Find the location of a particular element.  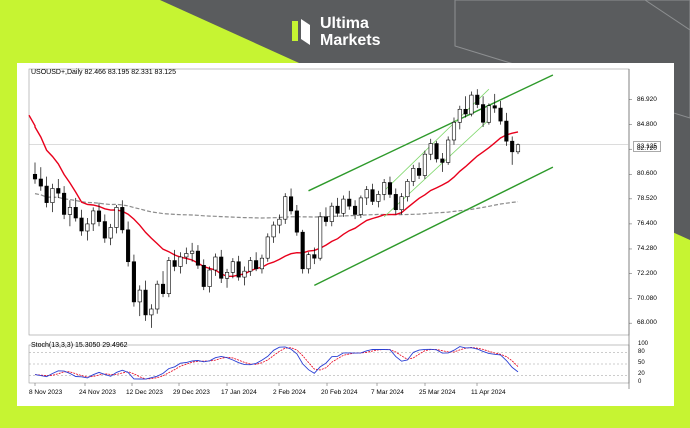

brand-name-line2: Markets is located at coordinates (350, 40).